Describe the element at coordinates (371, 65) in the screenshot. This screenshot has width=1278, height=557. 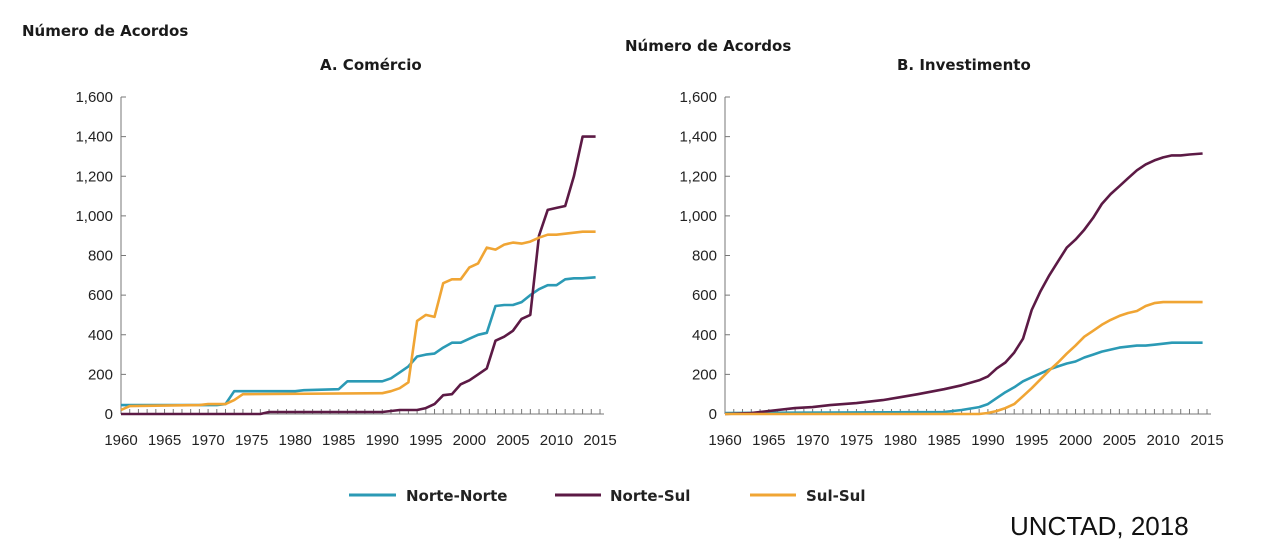
I see `chart-a-title: A. Comércio` at that location.